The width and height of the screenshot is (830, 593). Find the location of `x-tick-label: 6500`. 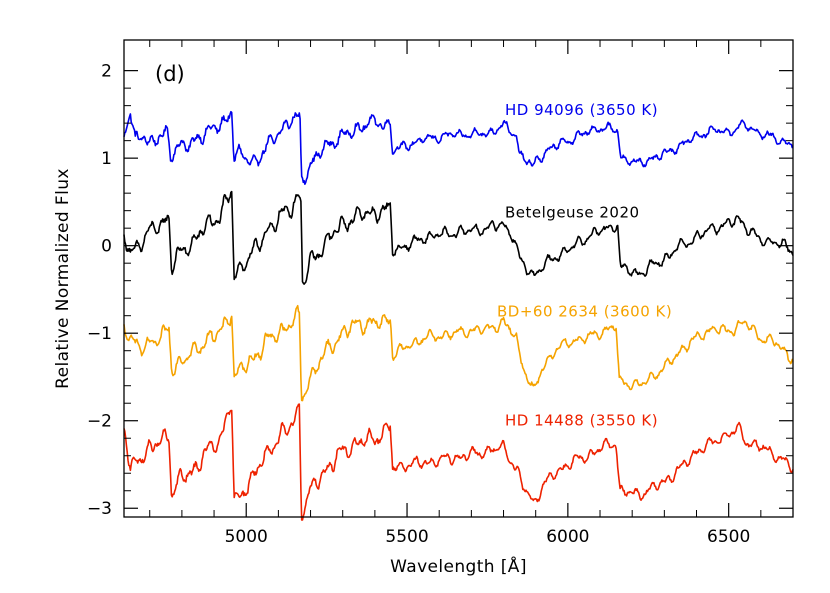

x-tick-label: 6500 is located at coordinates (728, 537).